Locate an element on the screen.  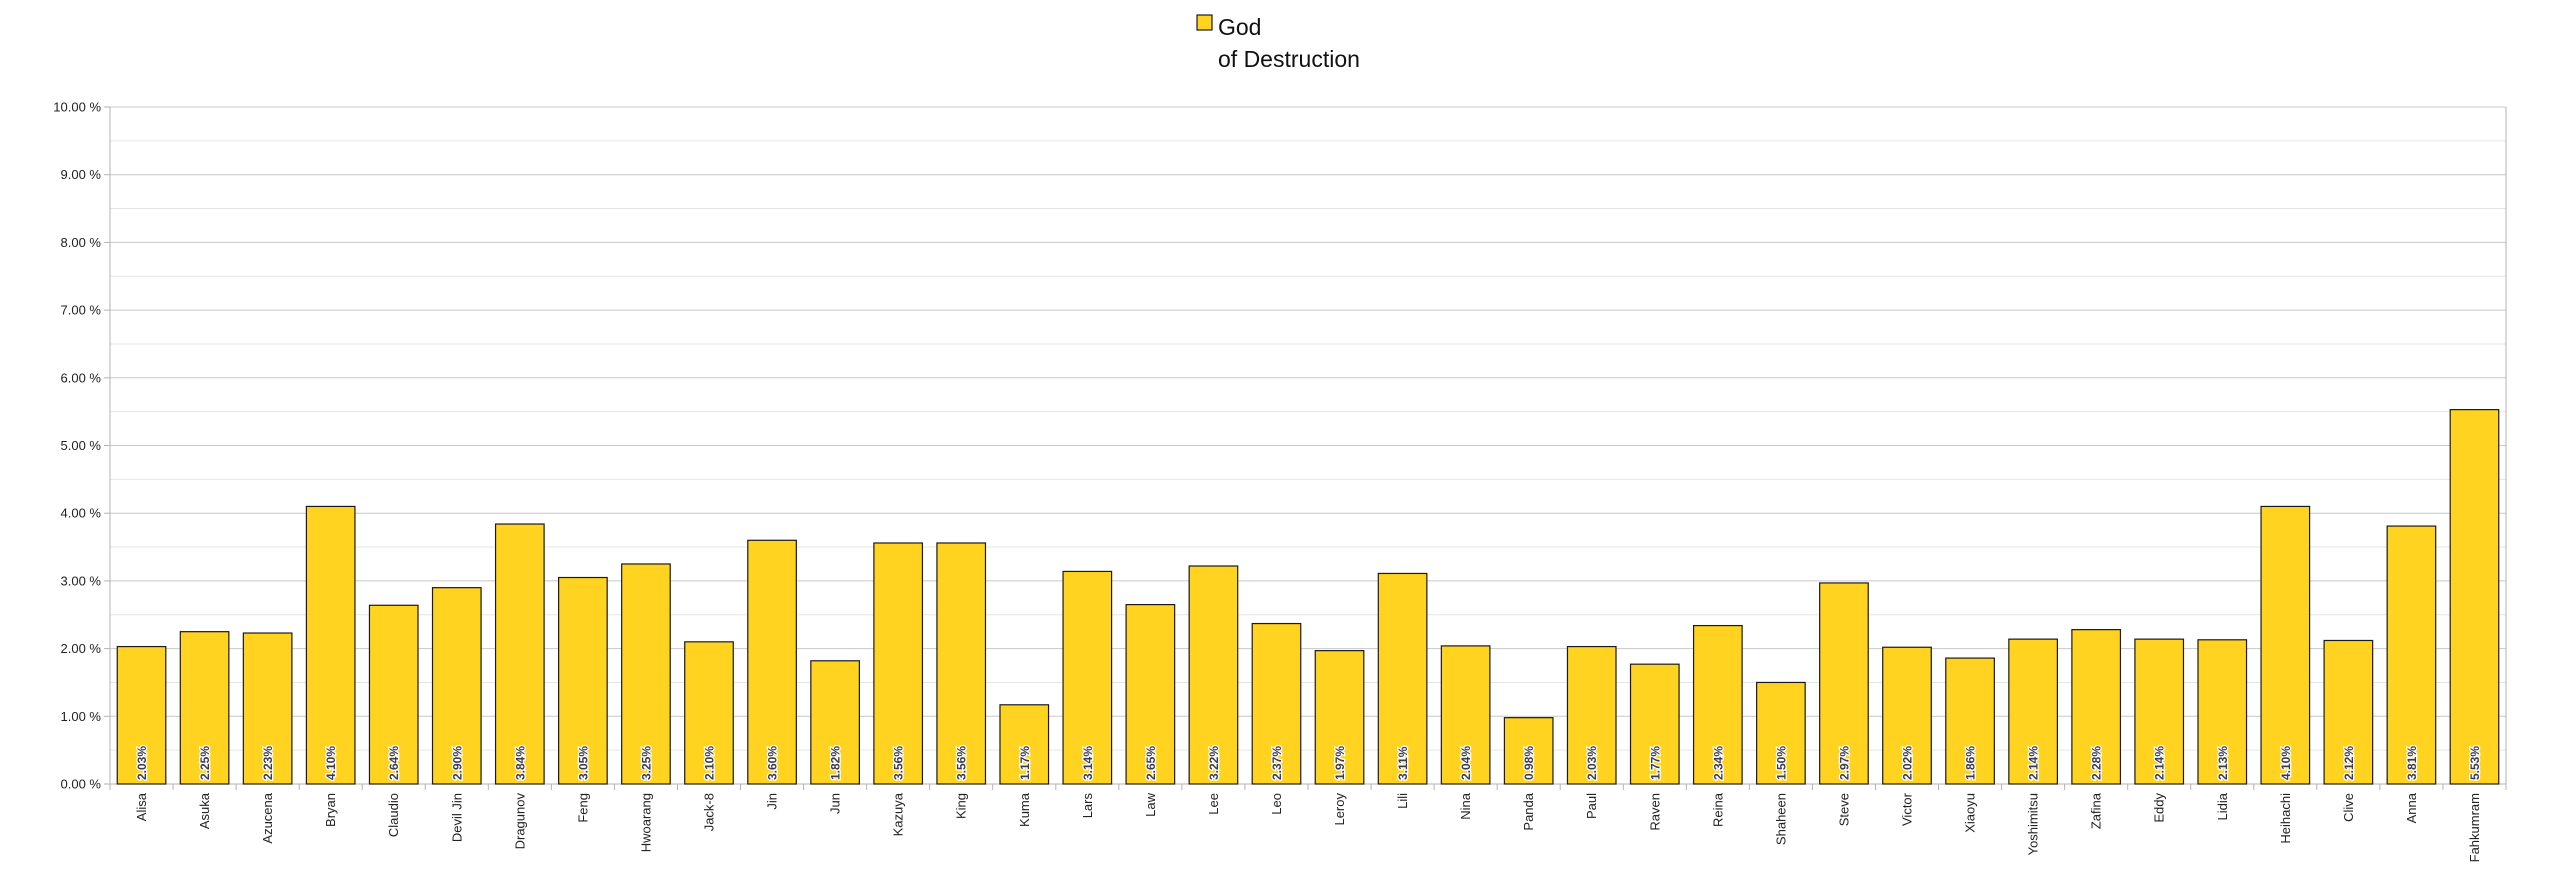
y-tick-label: 9.00 % is located at coordinates (81, 174).